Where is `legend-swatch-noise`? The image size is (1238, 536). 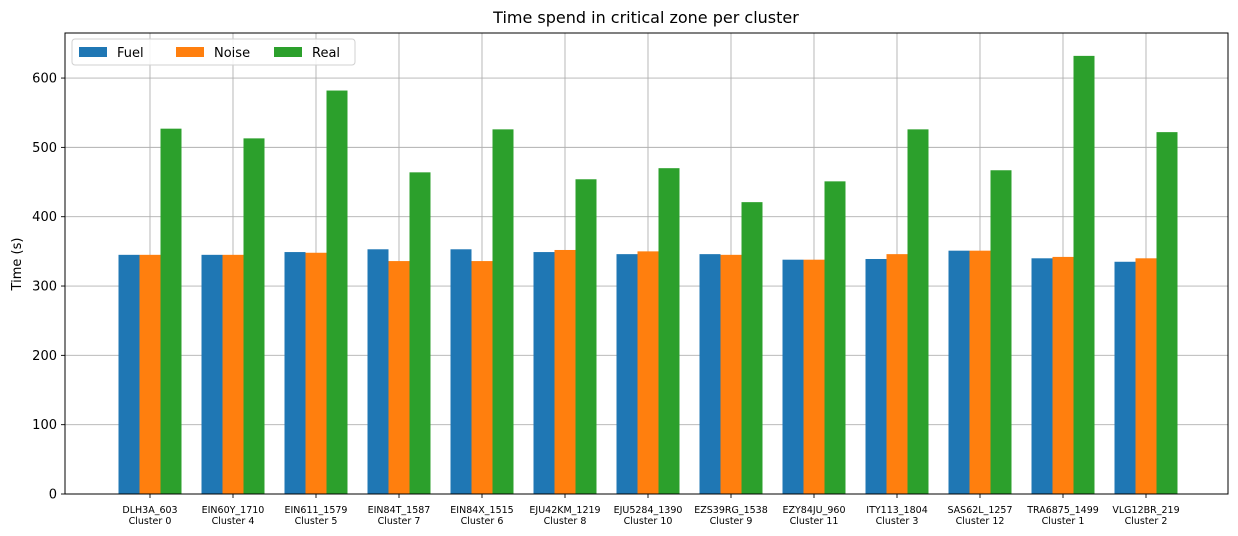
legend-swatch-noise is located at coordinates (190, 52).